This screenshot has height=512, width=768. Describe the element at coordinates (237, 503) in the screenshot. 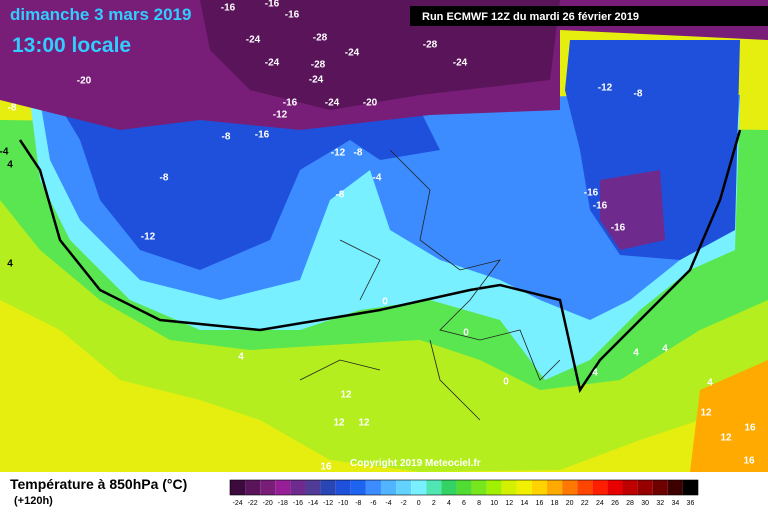

I see `scale-label: -24` at that location.